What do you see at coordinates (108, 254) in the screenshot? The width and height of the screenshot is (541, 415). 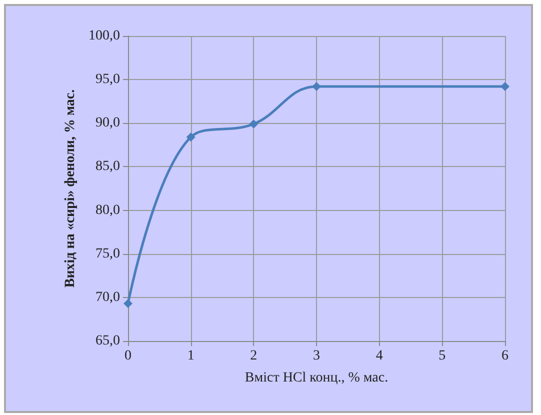 I see `y-tick-label: 75,0` at bounding box center [108, 254].